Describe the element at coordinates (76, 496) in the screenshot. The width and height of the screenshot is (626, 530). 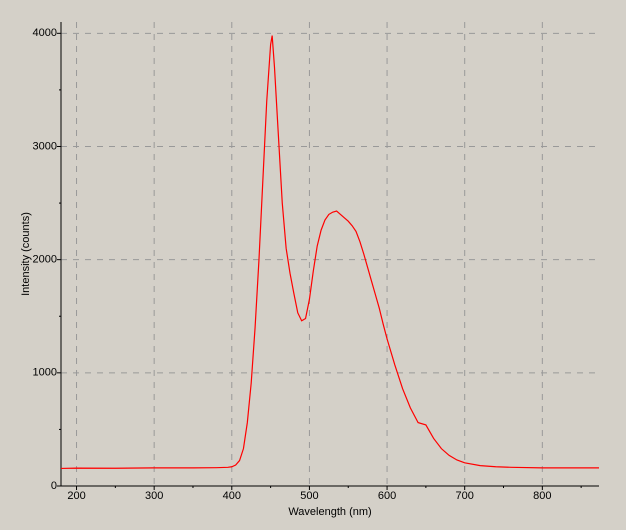
I see `x-tick-label: 200` at that location.